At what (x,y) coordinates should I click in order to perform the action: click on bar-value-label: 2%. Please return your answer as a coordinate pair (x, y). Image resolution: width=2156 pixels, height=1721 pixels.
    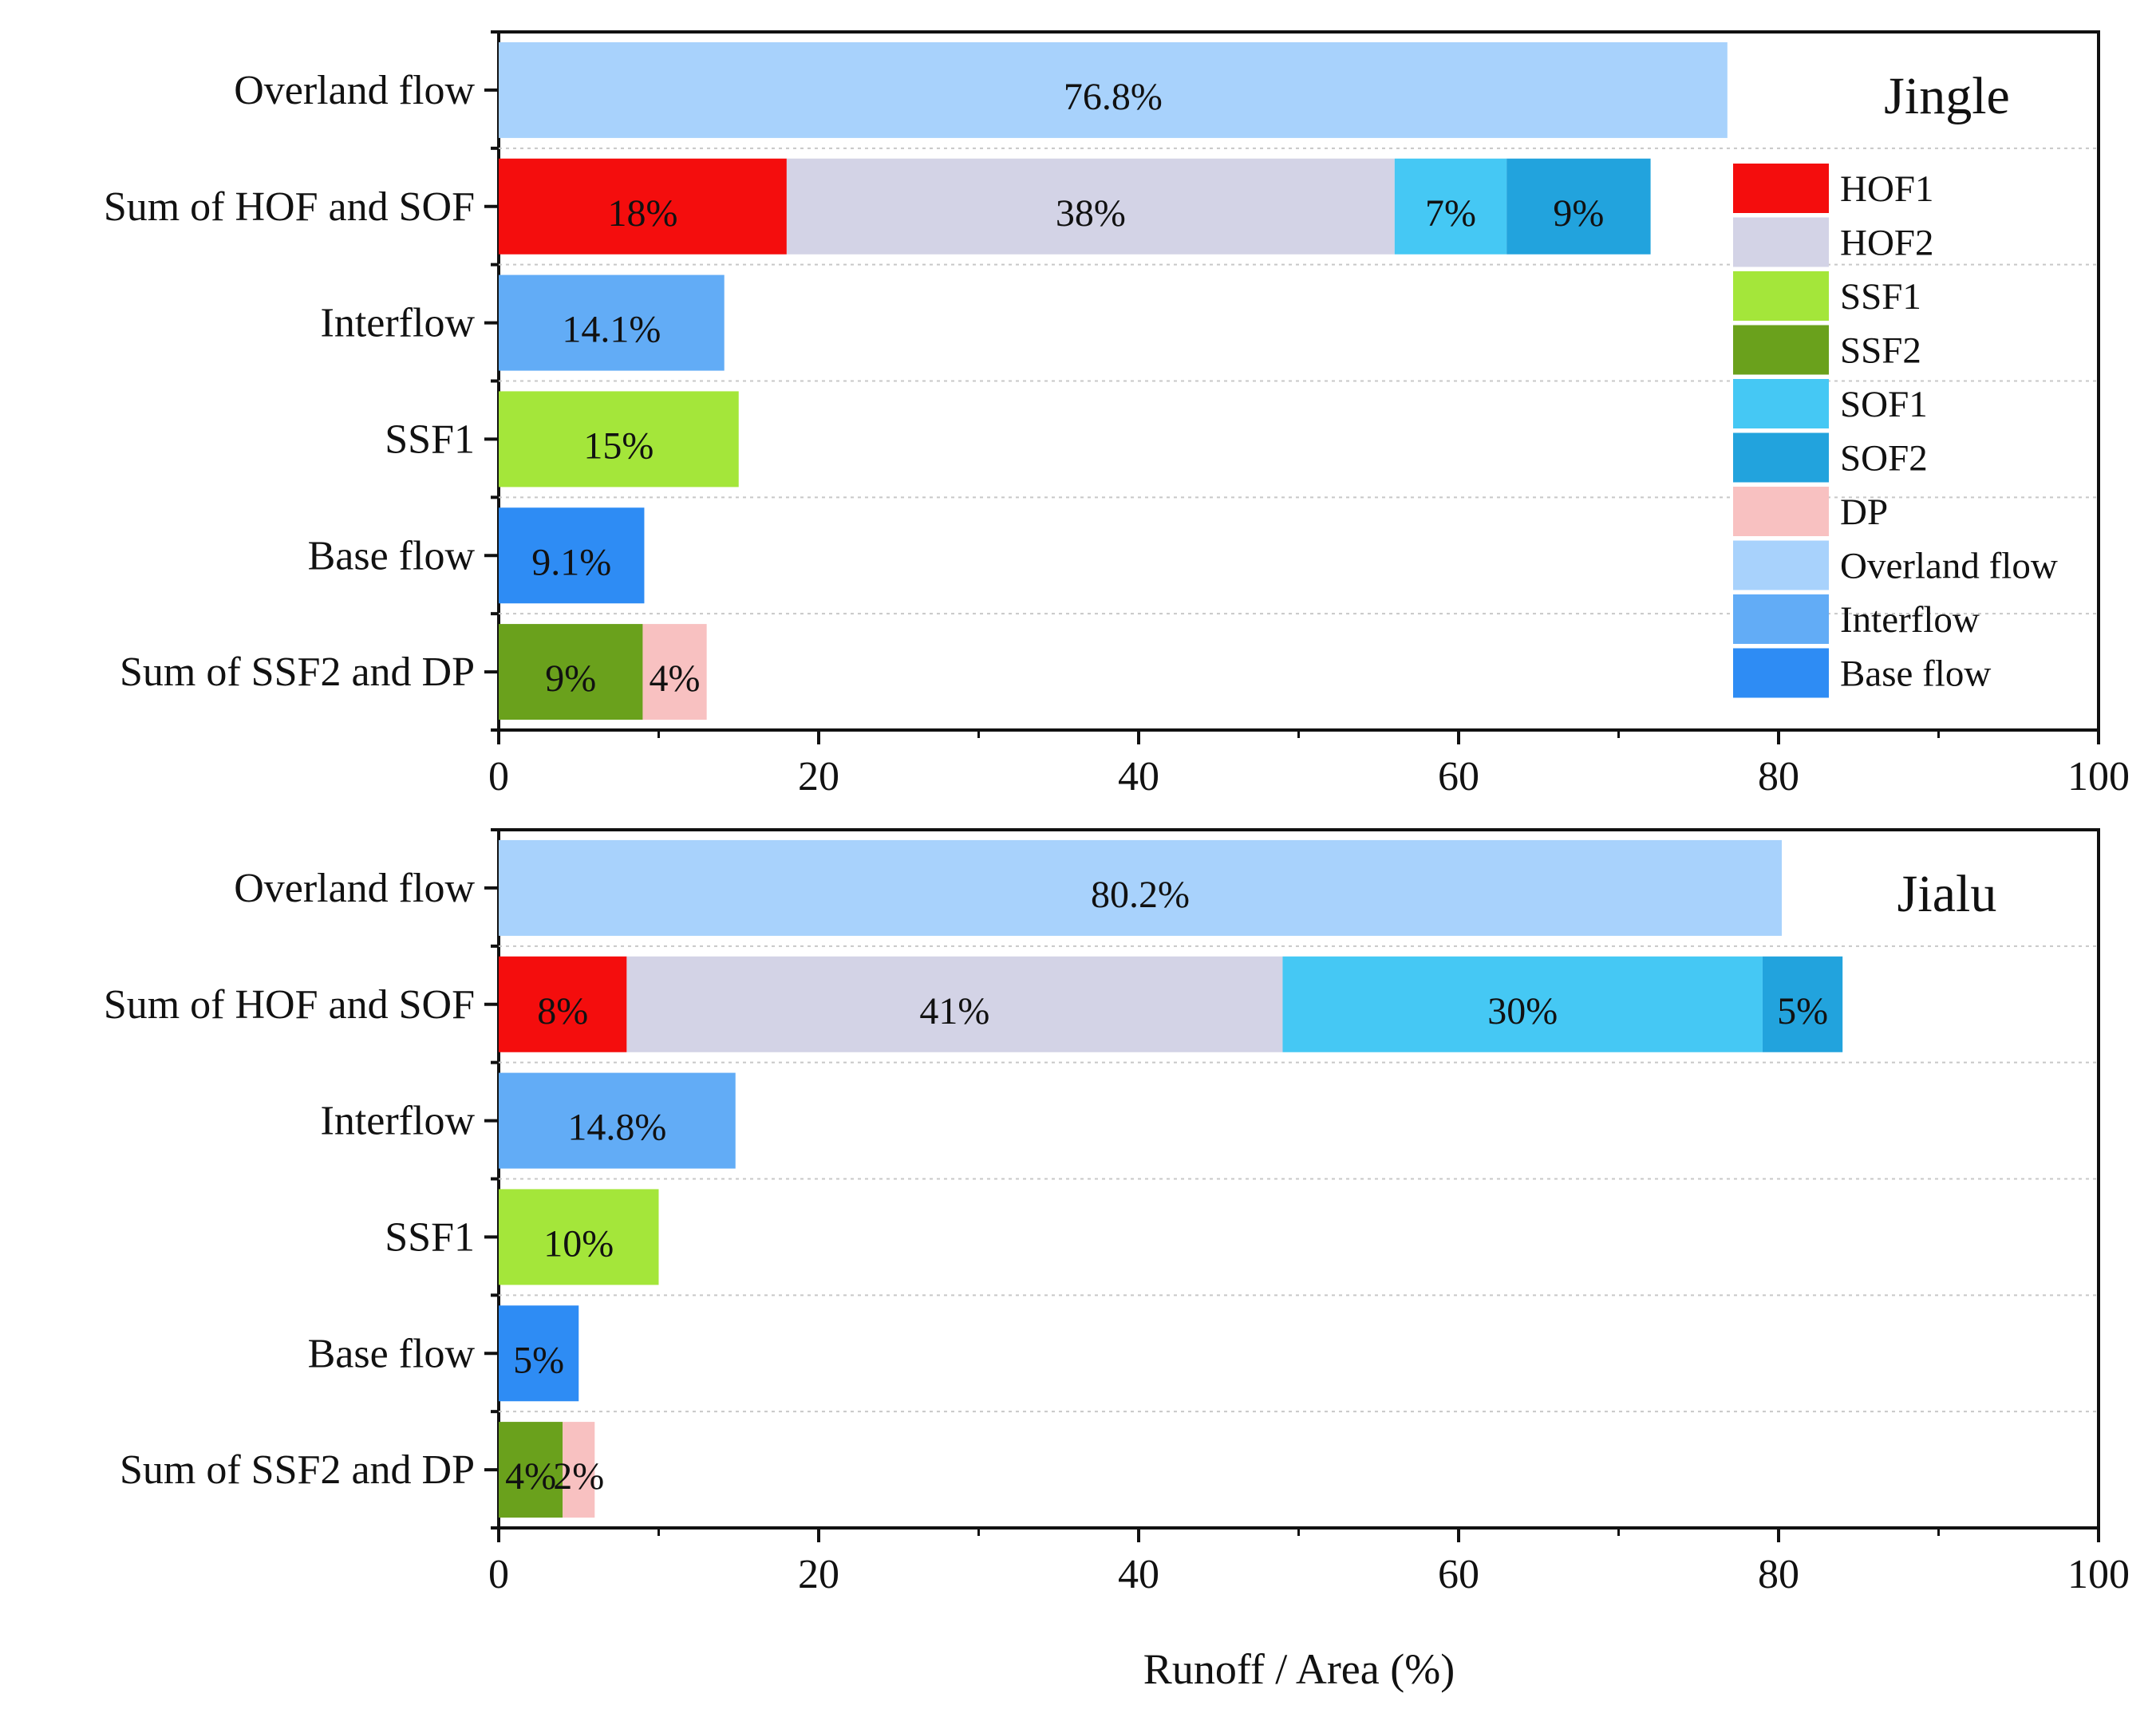
    Looking at the image, I should click on (578, 1477).